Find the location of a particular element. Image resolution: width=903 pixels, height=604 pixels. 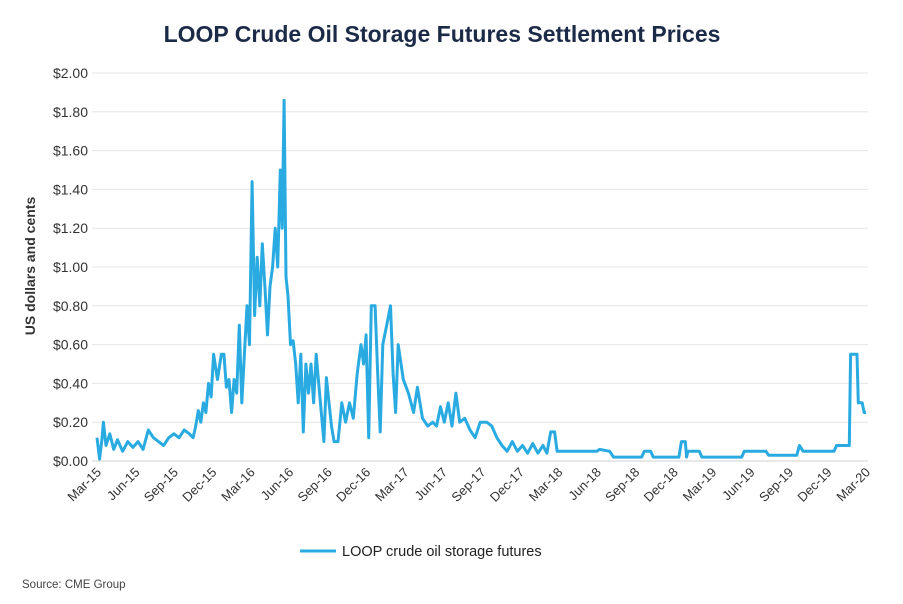

y-tick-label: $0.00 is located at coordinates (70, 461).